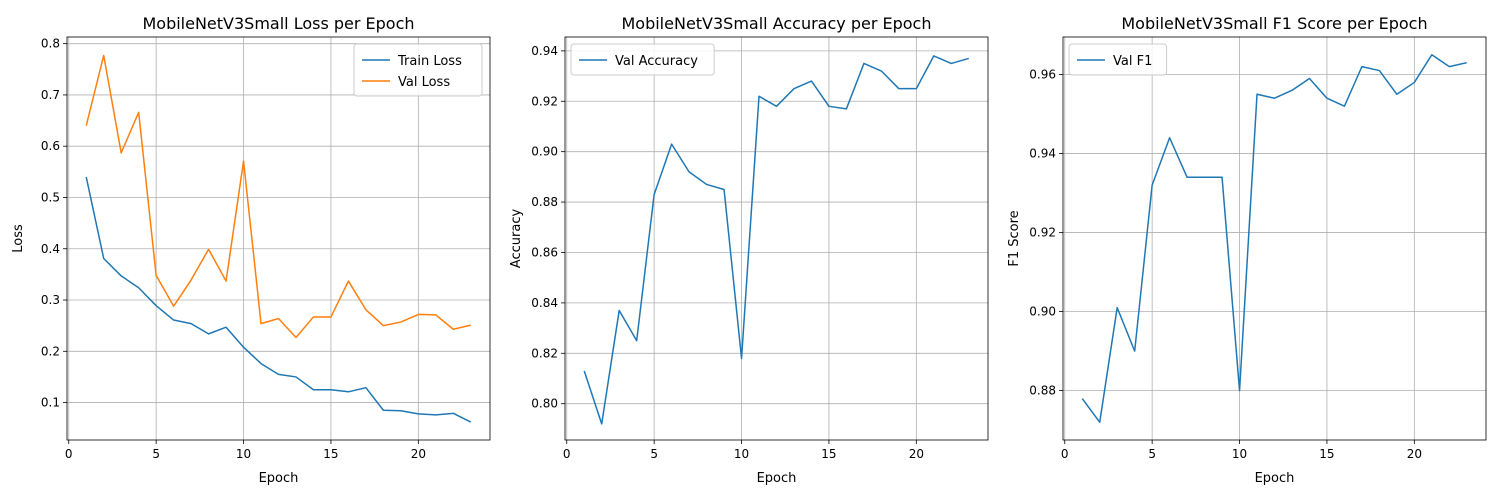 This screenshot has height=500, width=1500. What do you see at coordinates (50, 146) in the screenshot?
I see `y-tick-label: 0.6` at bounding box center [50, 146].